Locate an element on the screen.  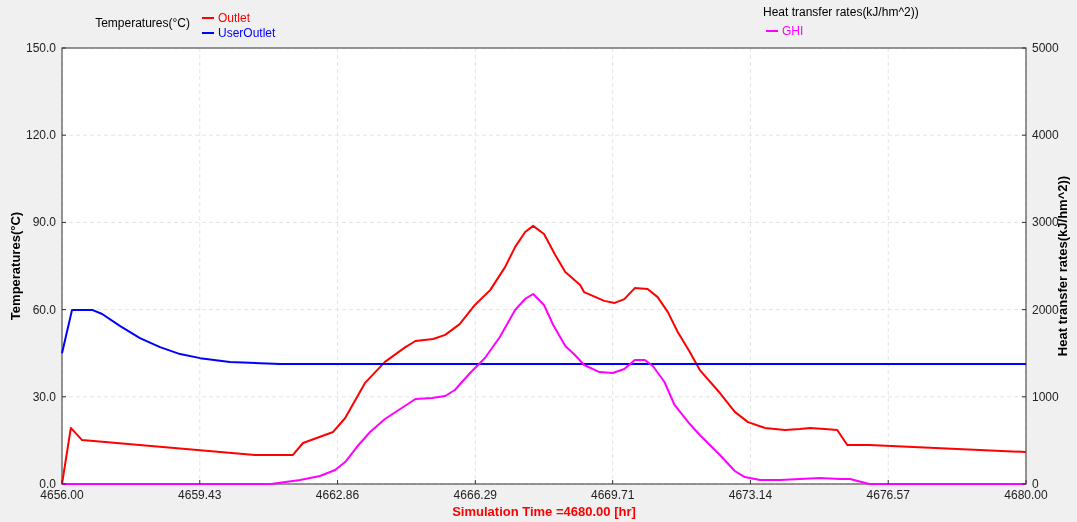
y-tick-label: 120.0 is located at coordinates (41, 135).